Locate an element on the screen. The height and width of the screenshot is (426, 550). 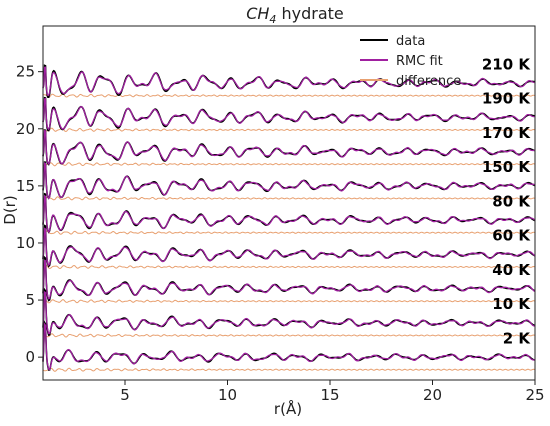
temperature-label: 210 K is located at coordinates (507, 64).